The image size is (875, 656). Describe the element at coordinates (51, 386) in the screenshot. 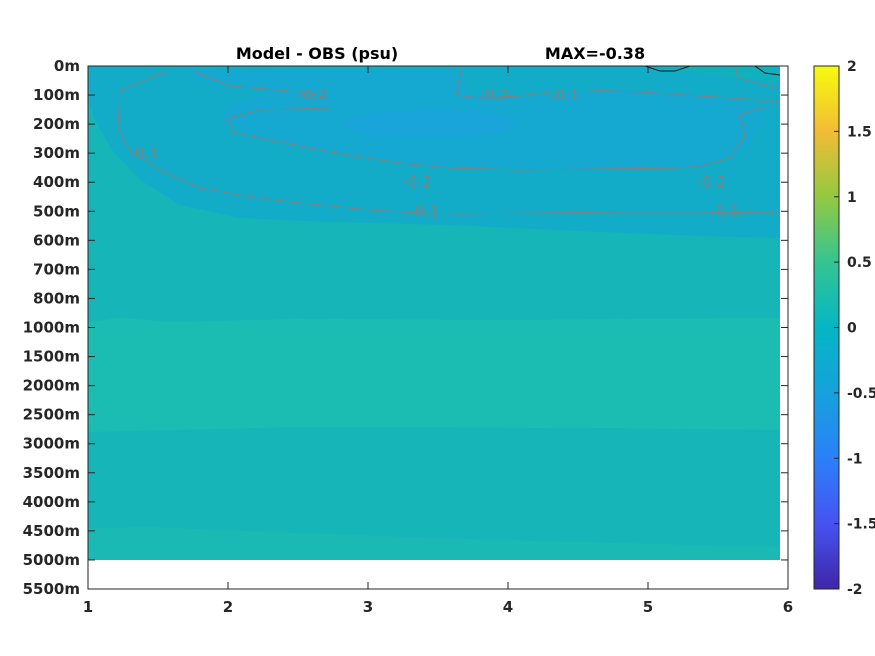

I see `y-tick-label: 2000m` at that location.